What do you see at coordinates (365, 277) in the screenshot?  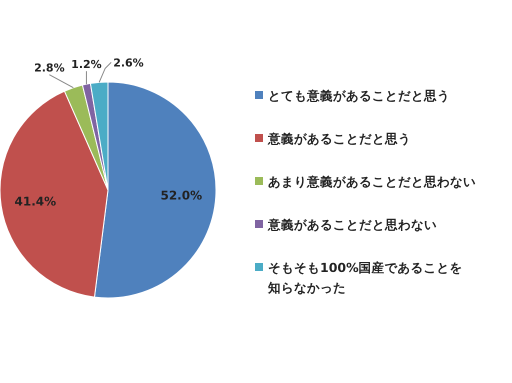 I see `legend-label: そもそも100%国産であることを知らなかった` at bounding box center [365, 277].